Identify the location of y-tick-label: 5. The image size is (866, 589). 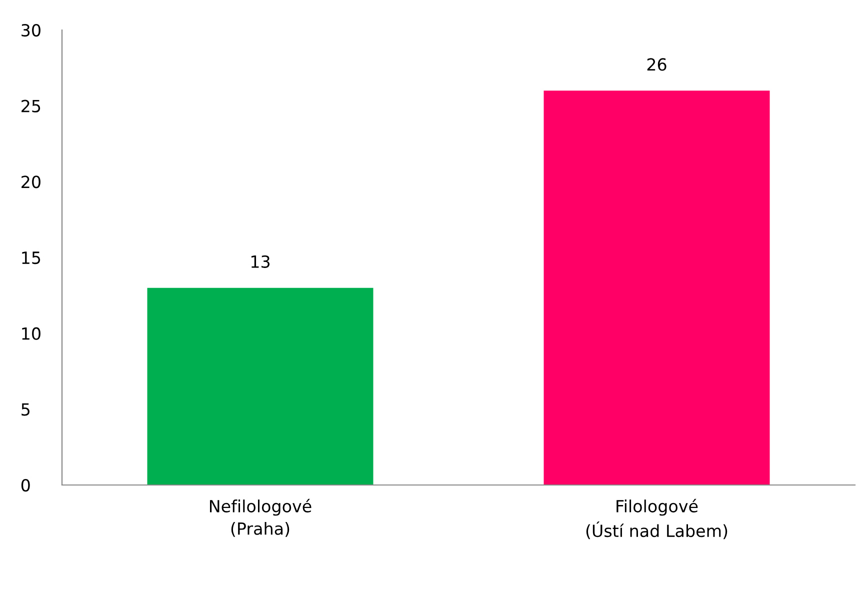
(26, 409).